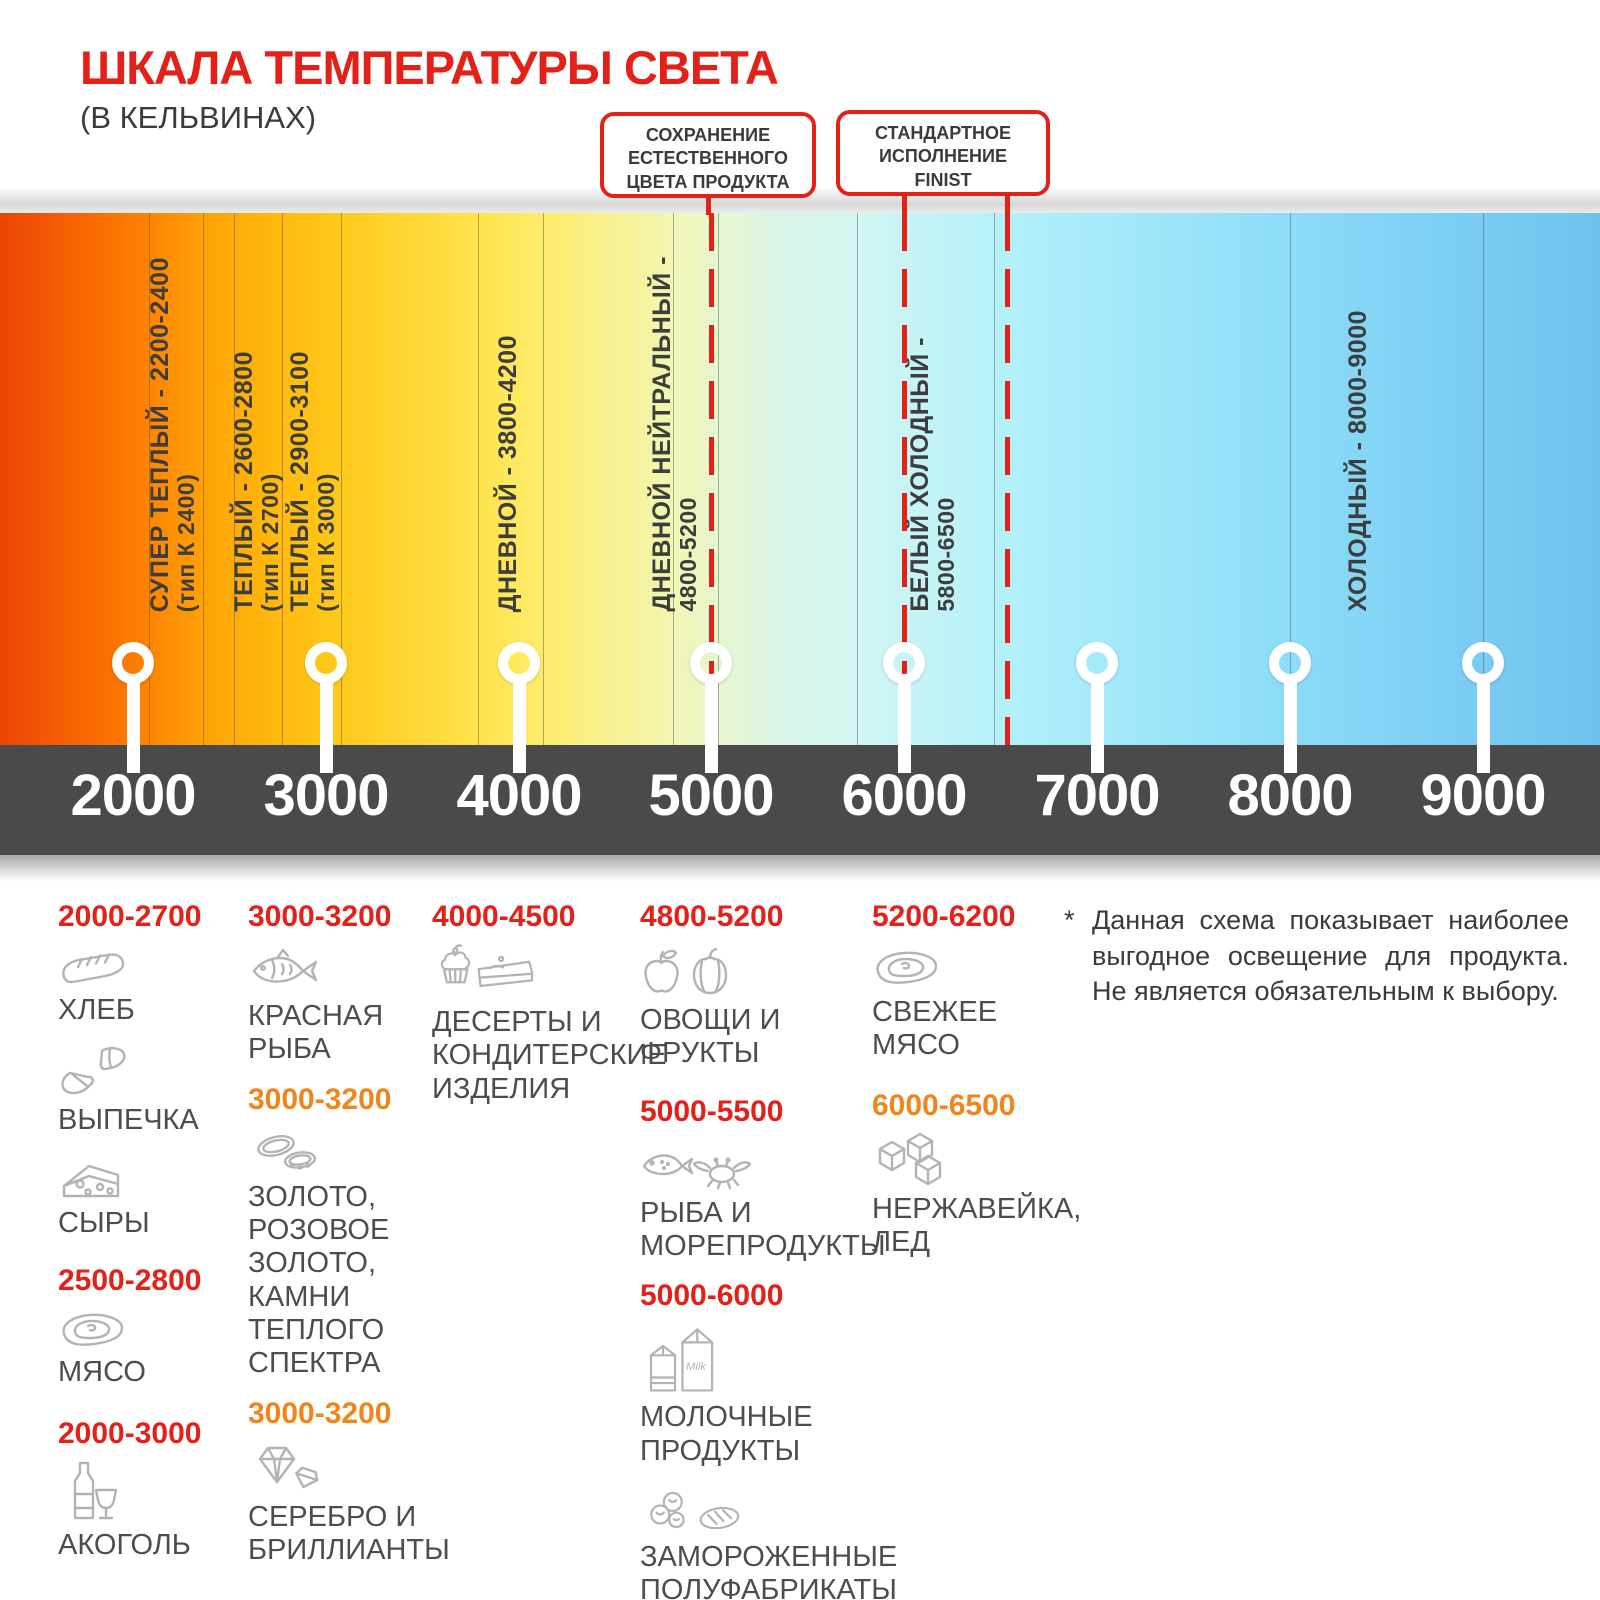 The height and width of the screenshot is (1600, 1600). What do you see at coordinates (128, 1120) in the screenshot?
I see `item-label: ВЫПЕЧКА` at bounding box center [128, 1120].